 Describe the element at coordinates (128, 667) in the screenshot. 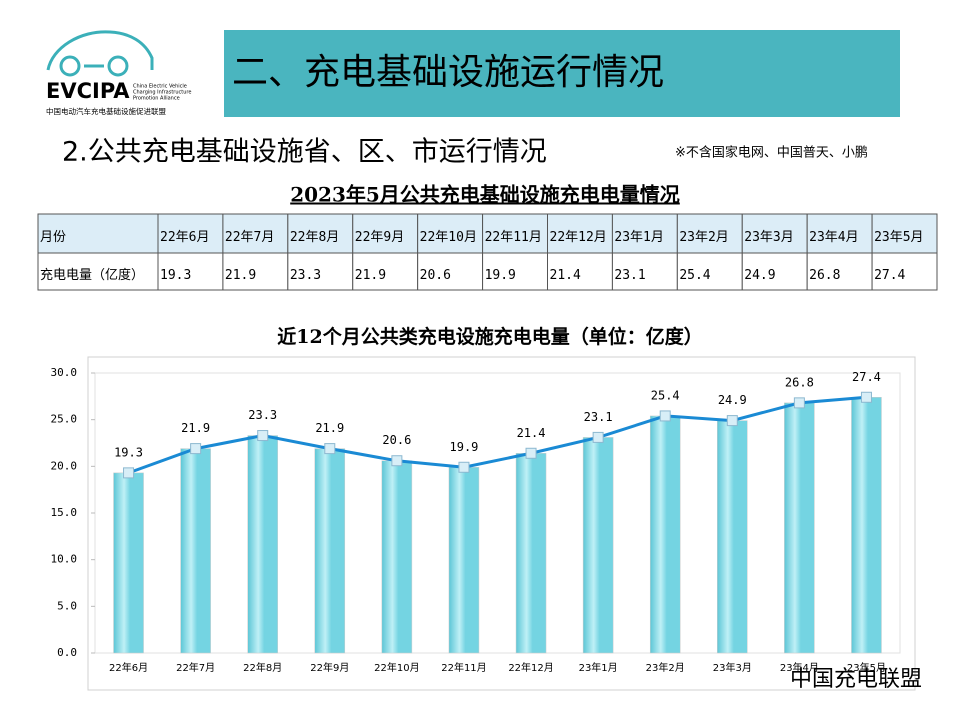

I see `x-tick-label: 22年6月` at that location.